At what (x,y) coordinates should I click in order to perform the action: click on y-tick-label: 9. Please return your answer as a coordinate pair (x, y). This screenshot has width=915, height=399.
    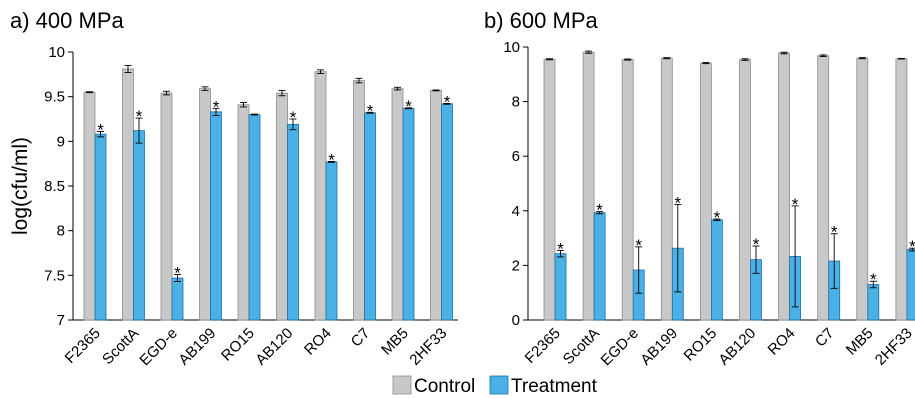
    Looking at the image, I should click on (61, 141).